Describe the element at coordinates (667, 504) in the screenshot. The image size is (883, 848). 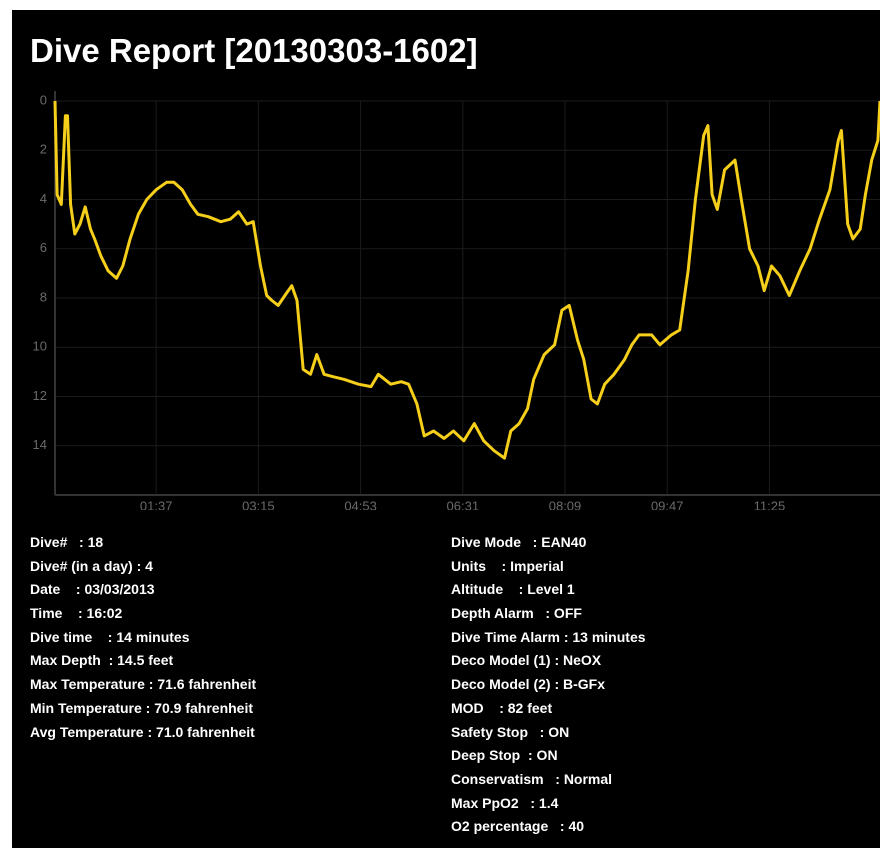
I see `x-tick-label: 09:47` at that location.